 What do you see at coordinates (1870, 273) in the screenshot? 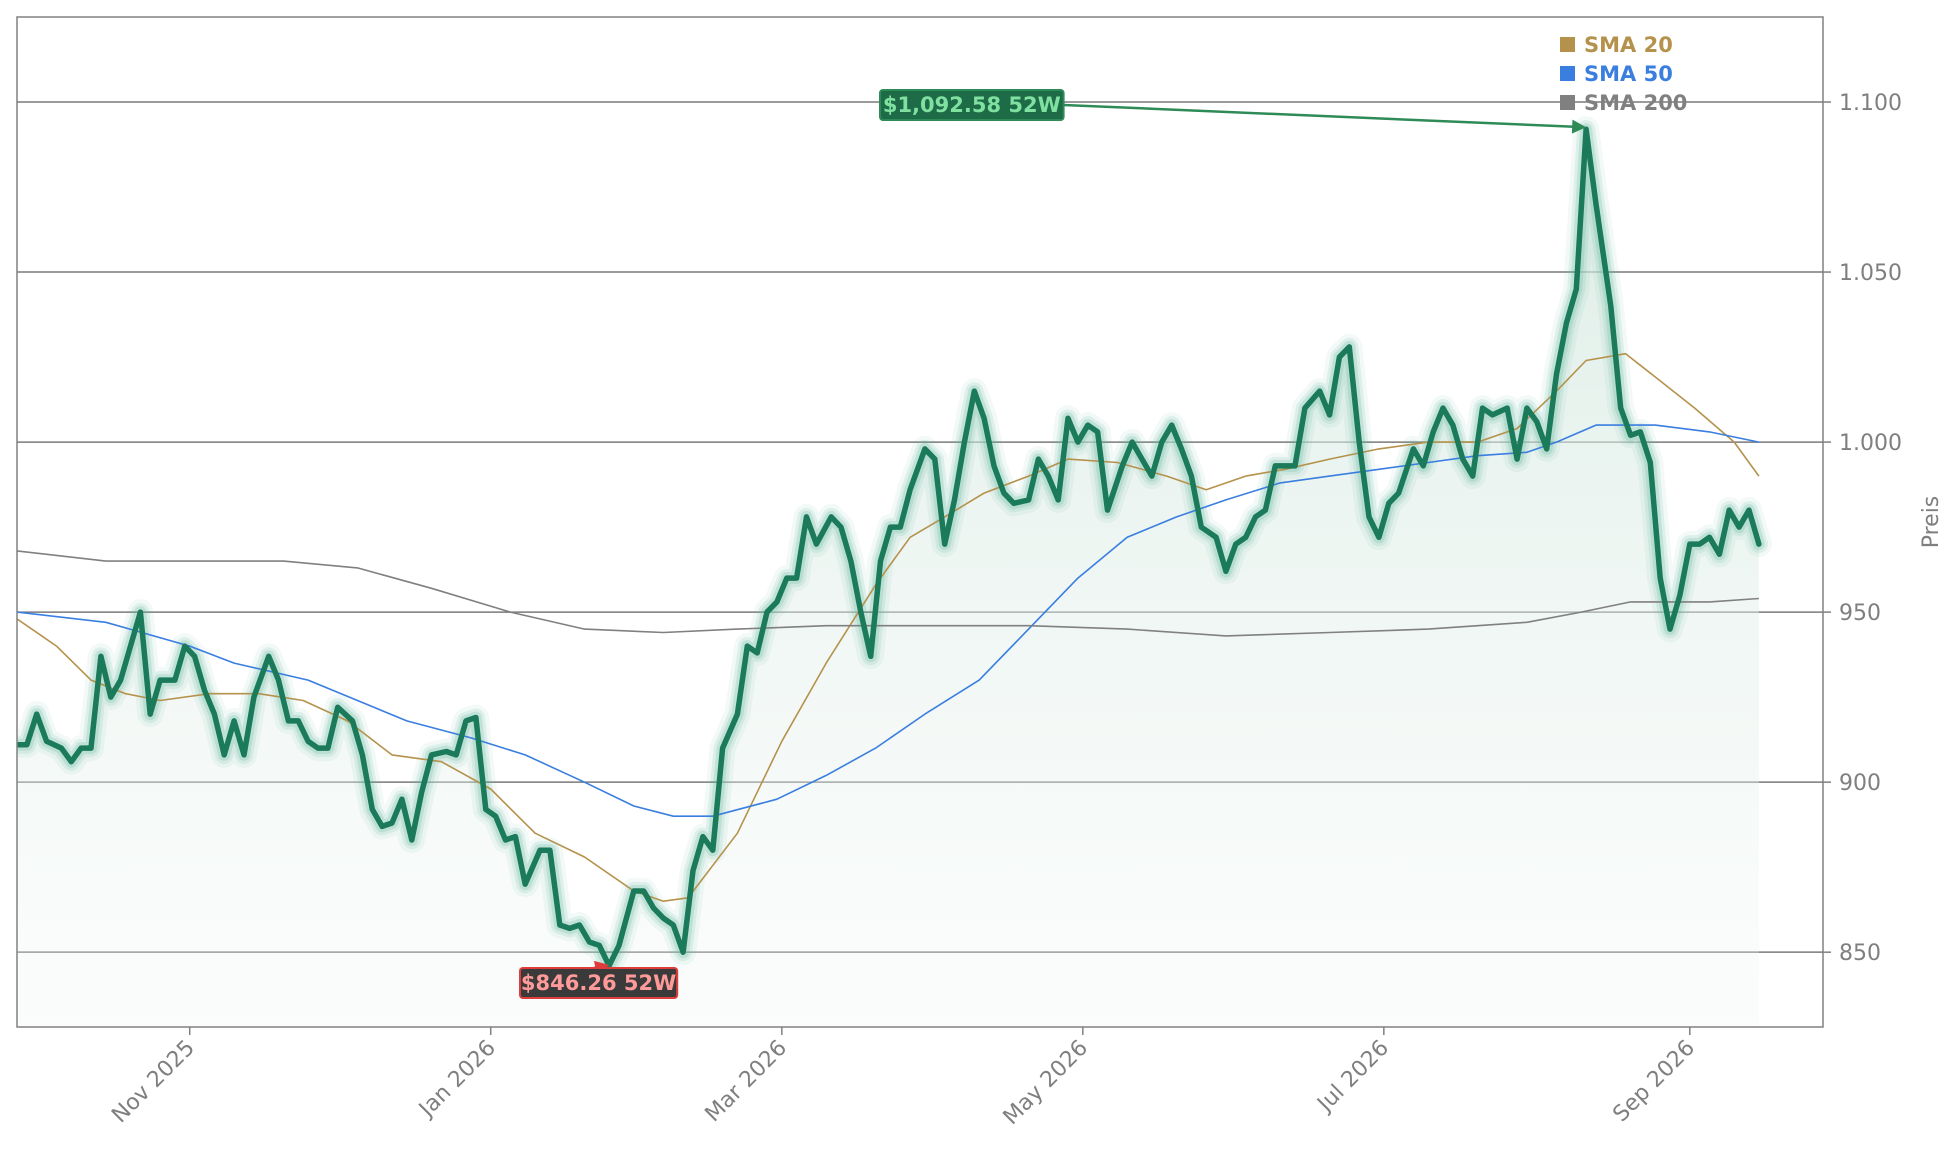
I see `y-tick-label: 1.050` at bounding box center [1870, 273].